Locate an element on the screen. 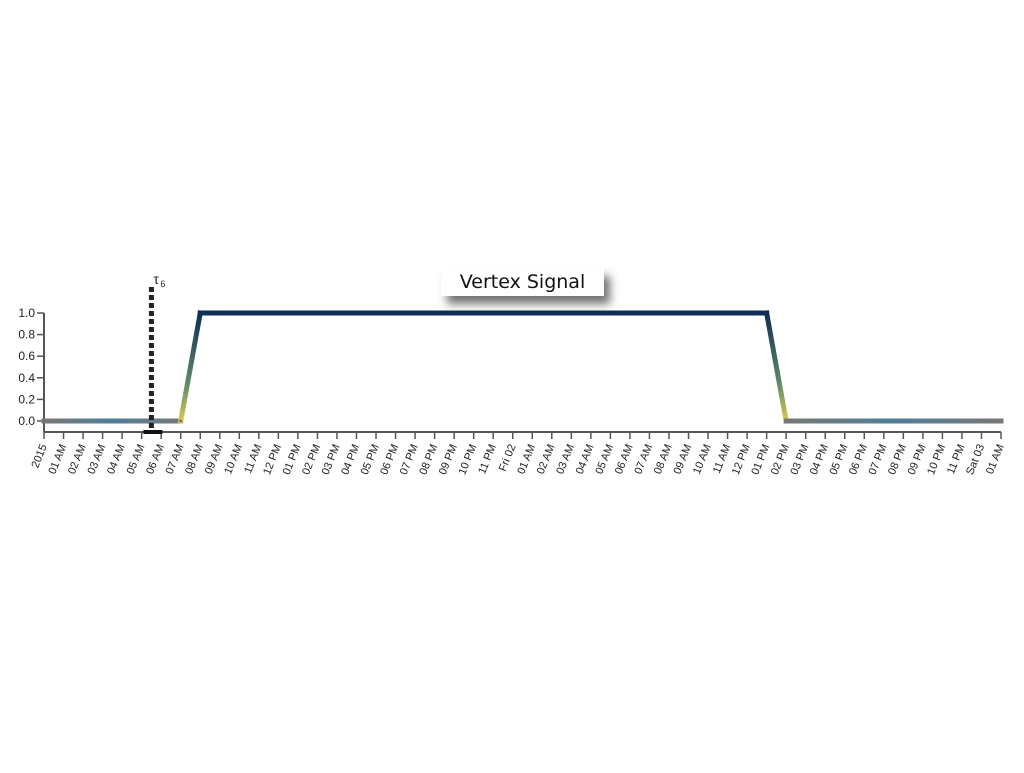 The height and width of the screenshot is (773, 1024). y-tick-label: 0.6 is located at coordinates (26, 356).